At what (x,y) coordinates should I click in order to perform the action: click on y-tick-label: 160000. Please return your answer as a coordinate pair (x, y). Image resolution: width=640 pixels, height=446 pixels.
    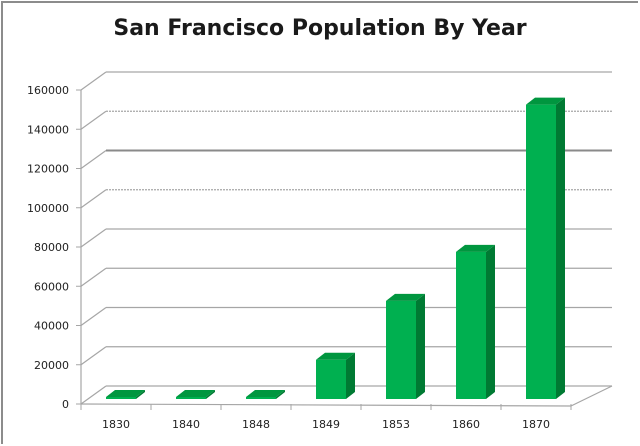
    Looking at the image, I should click on (48, 90).